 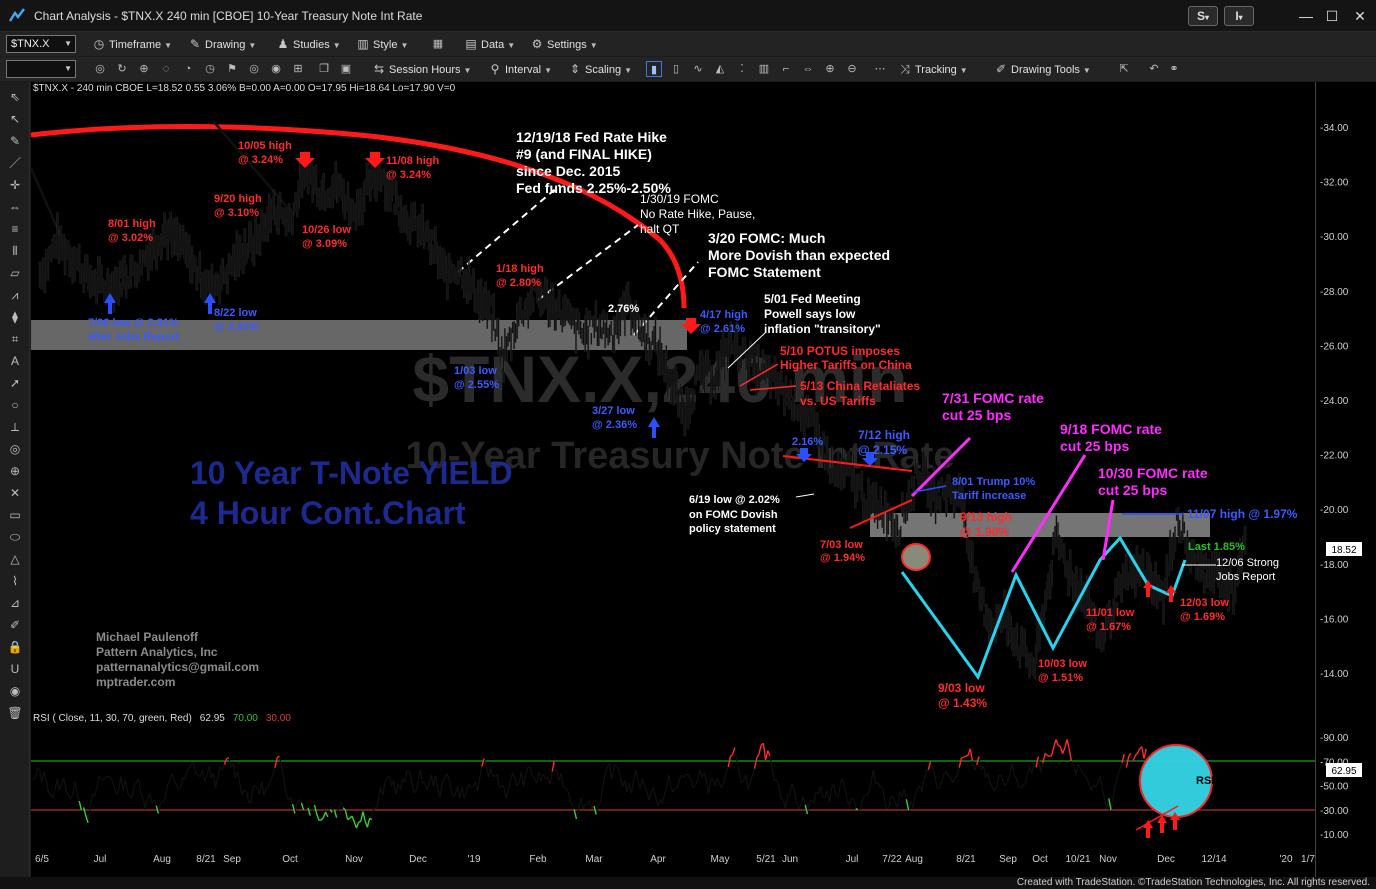 What do you see at coordinates (223, 44) in the screenshot?
I see `drawing-menu: ✎ Drawing ▼` at bounding box center [223, 44].